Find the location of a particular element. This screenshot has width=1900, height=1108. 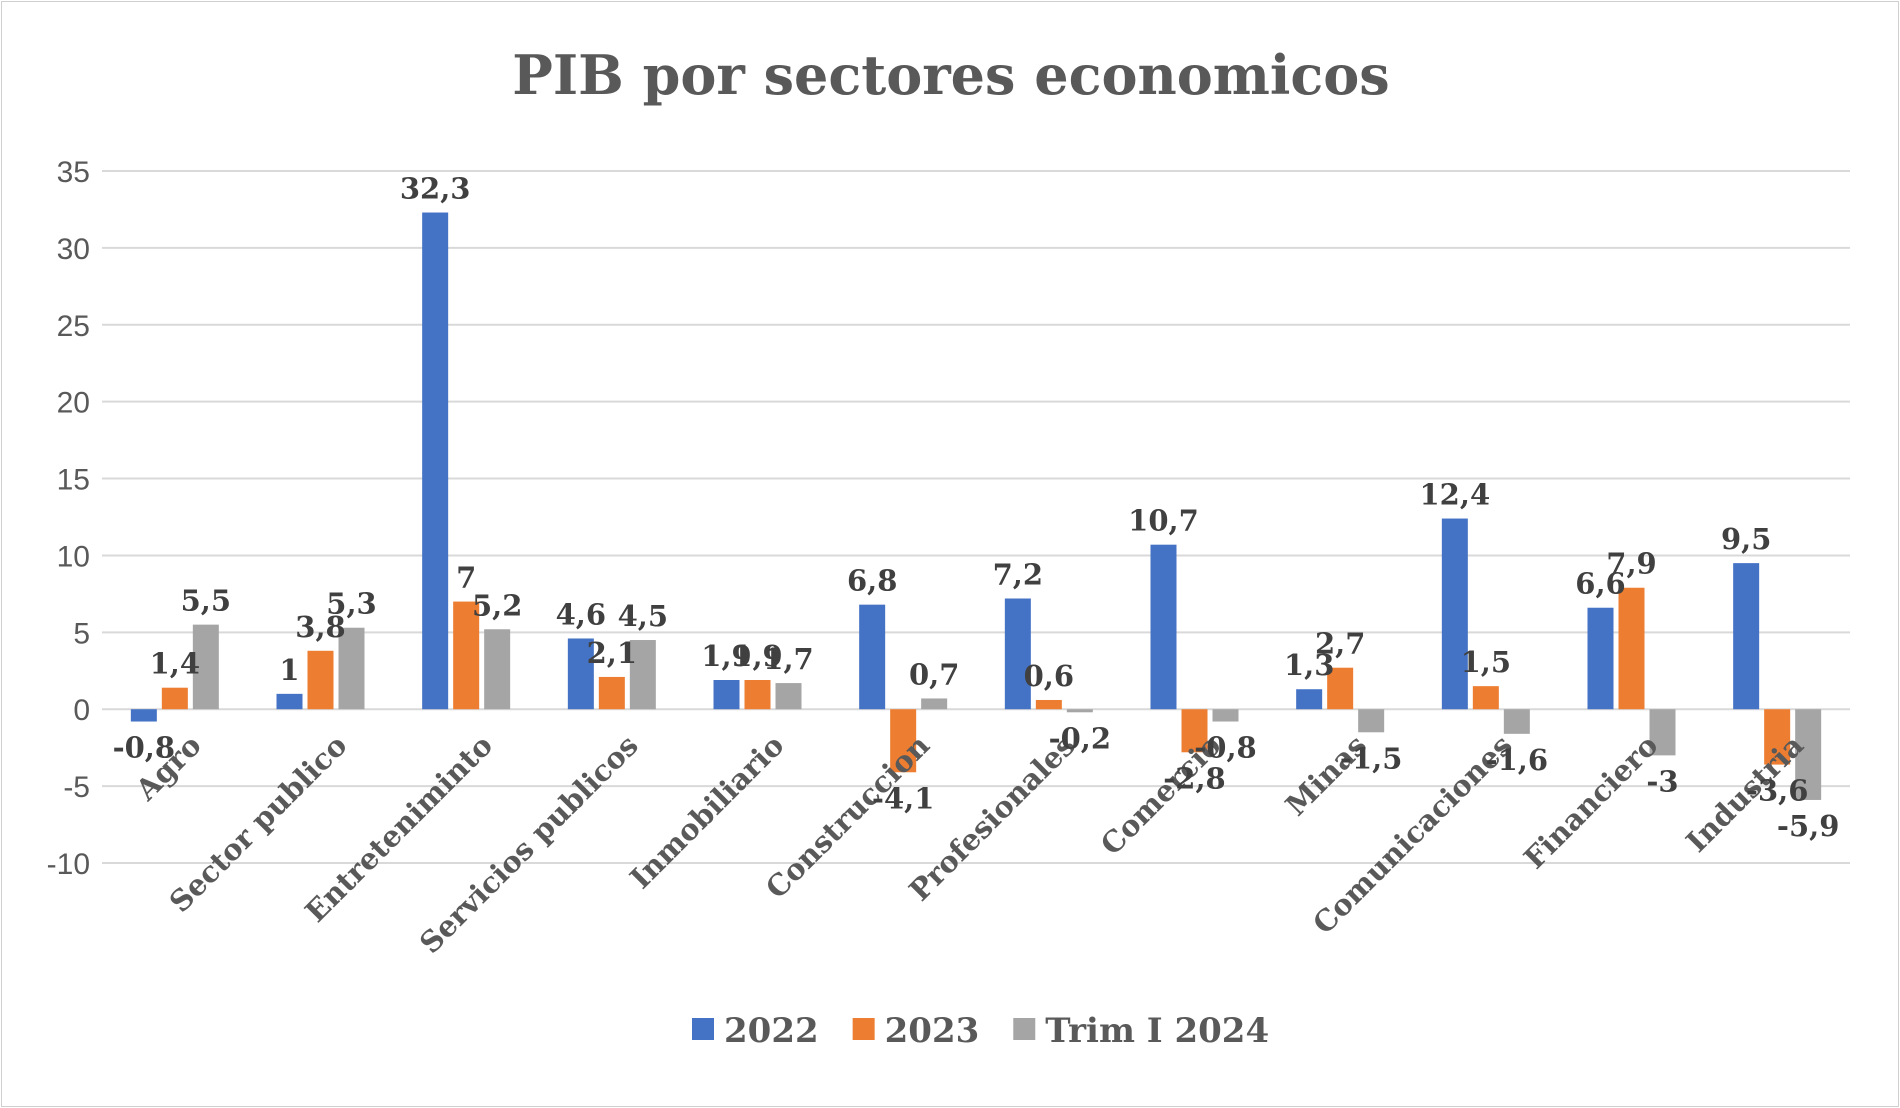

y-axis-ticks: 35 30 25 20 15 10 5 0 -5 -10 is located at coordinates (68, 518).